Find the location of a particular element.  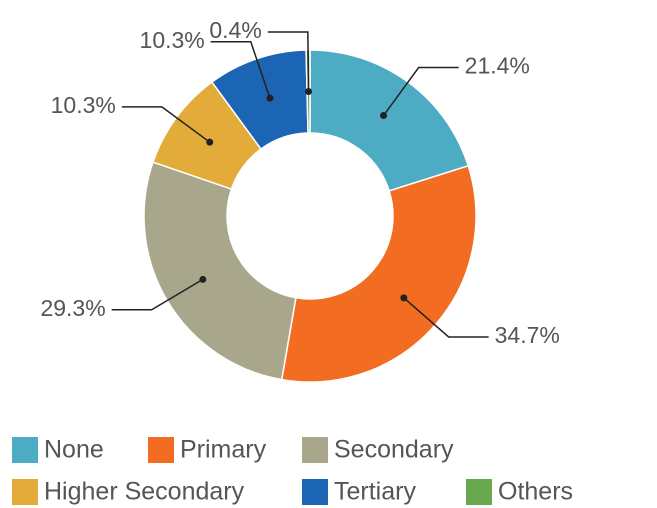

legend-label: Others is located at coordinates (535, 492).